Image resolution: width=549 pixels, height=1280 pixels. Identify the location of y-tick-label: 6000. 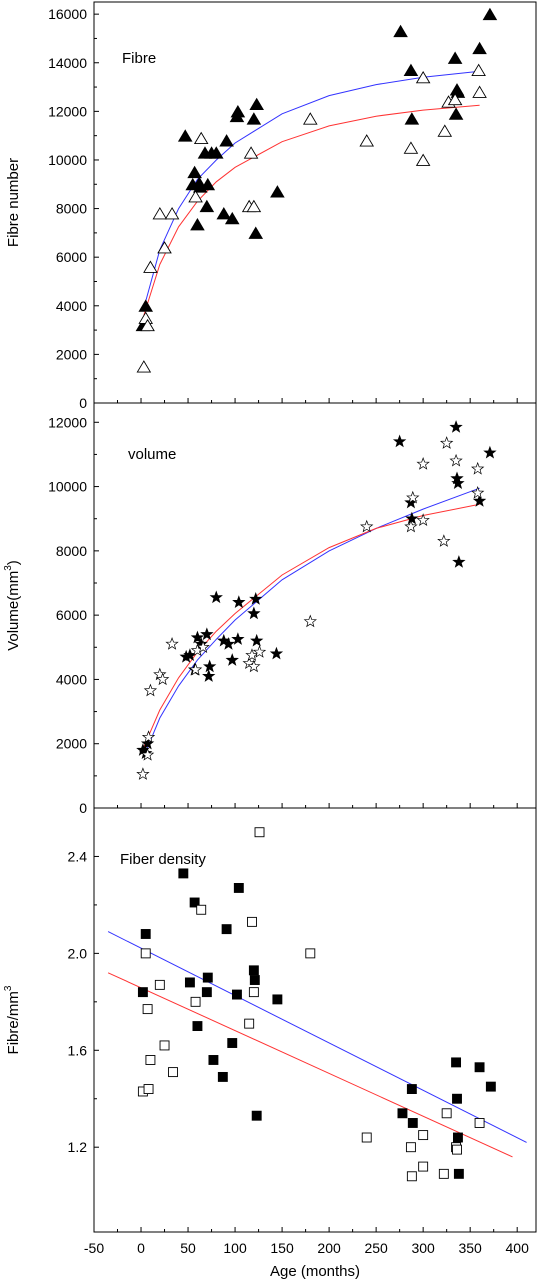
(71, 257).